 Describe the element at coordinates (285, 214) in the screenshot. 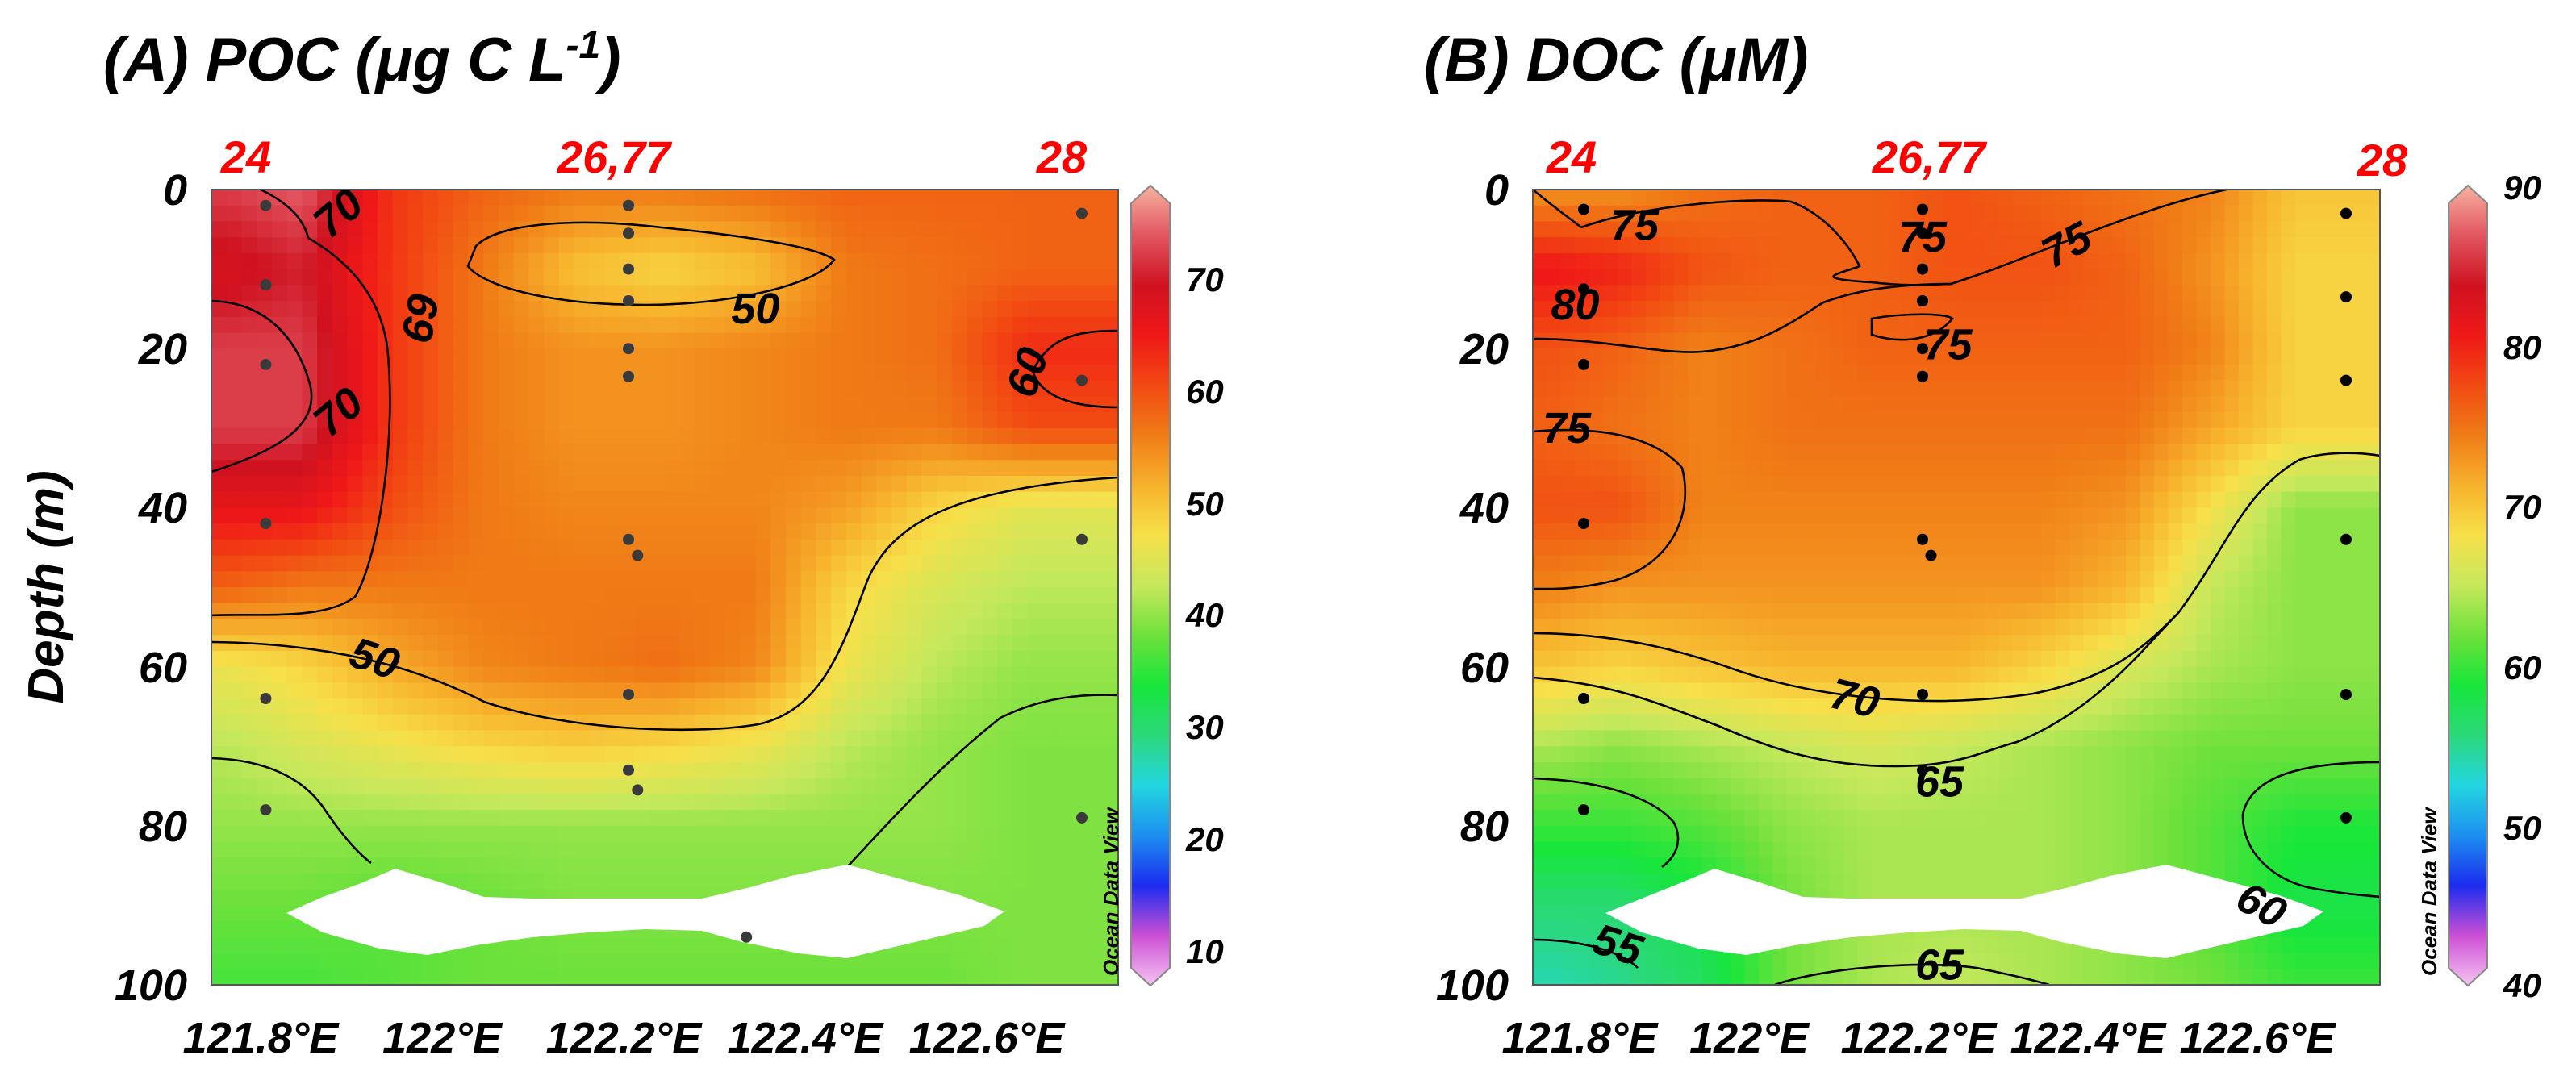

I see `poc-contour-70-top` at that location.